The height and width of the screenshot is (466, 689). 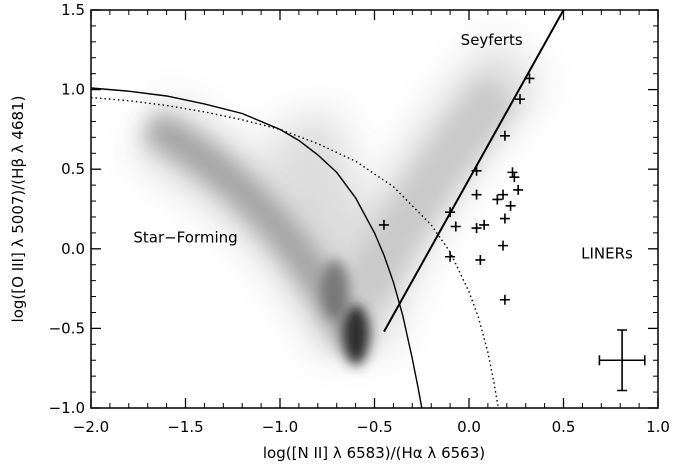 What do you see at coordinates (280, 427) in the screenshot?
I see `x-tick-label: −1.0` at bounding box center [280, 427].